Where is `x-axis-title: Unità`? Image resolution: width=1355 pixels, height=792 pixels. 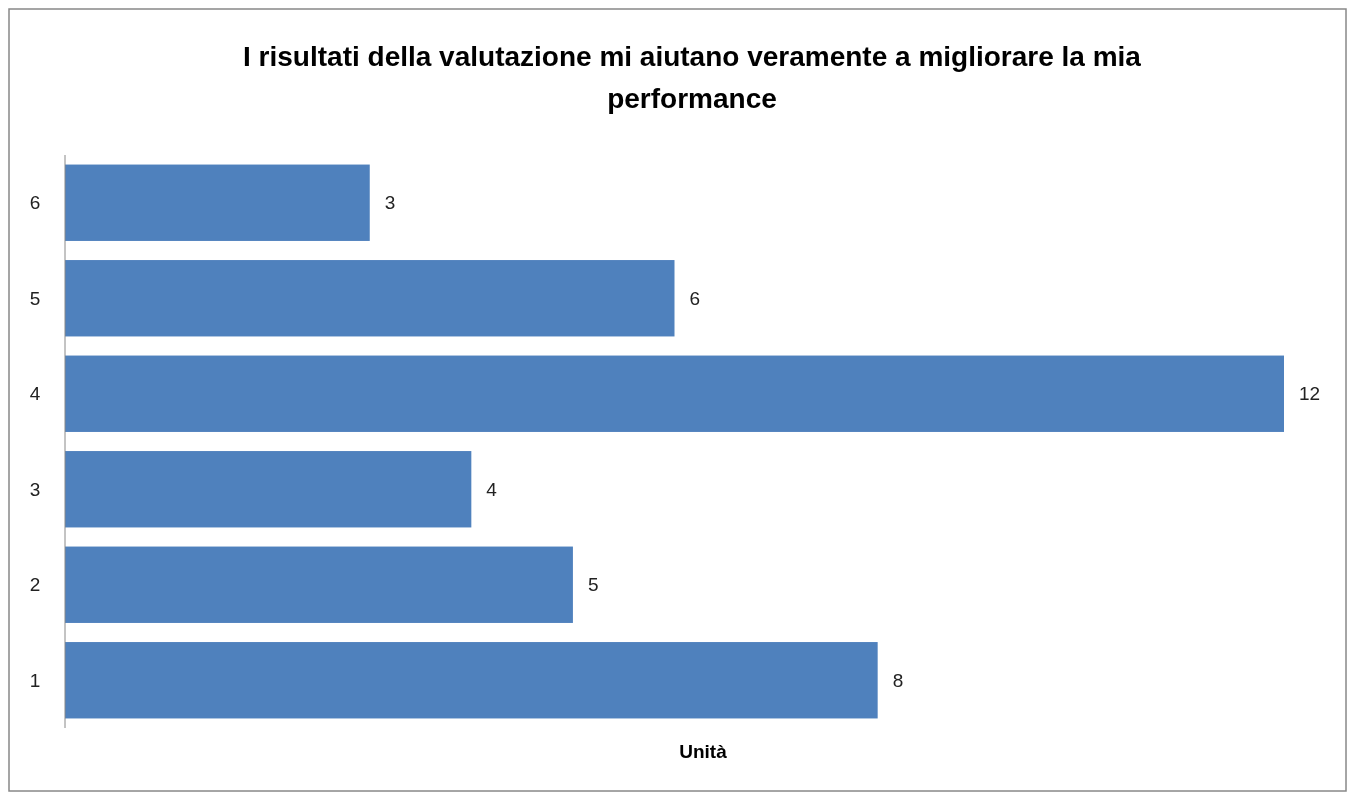
x-axis-title: Unità is located at coordinates (703, 751).